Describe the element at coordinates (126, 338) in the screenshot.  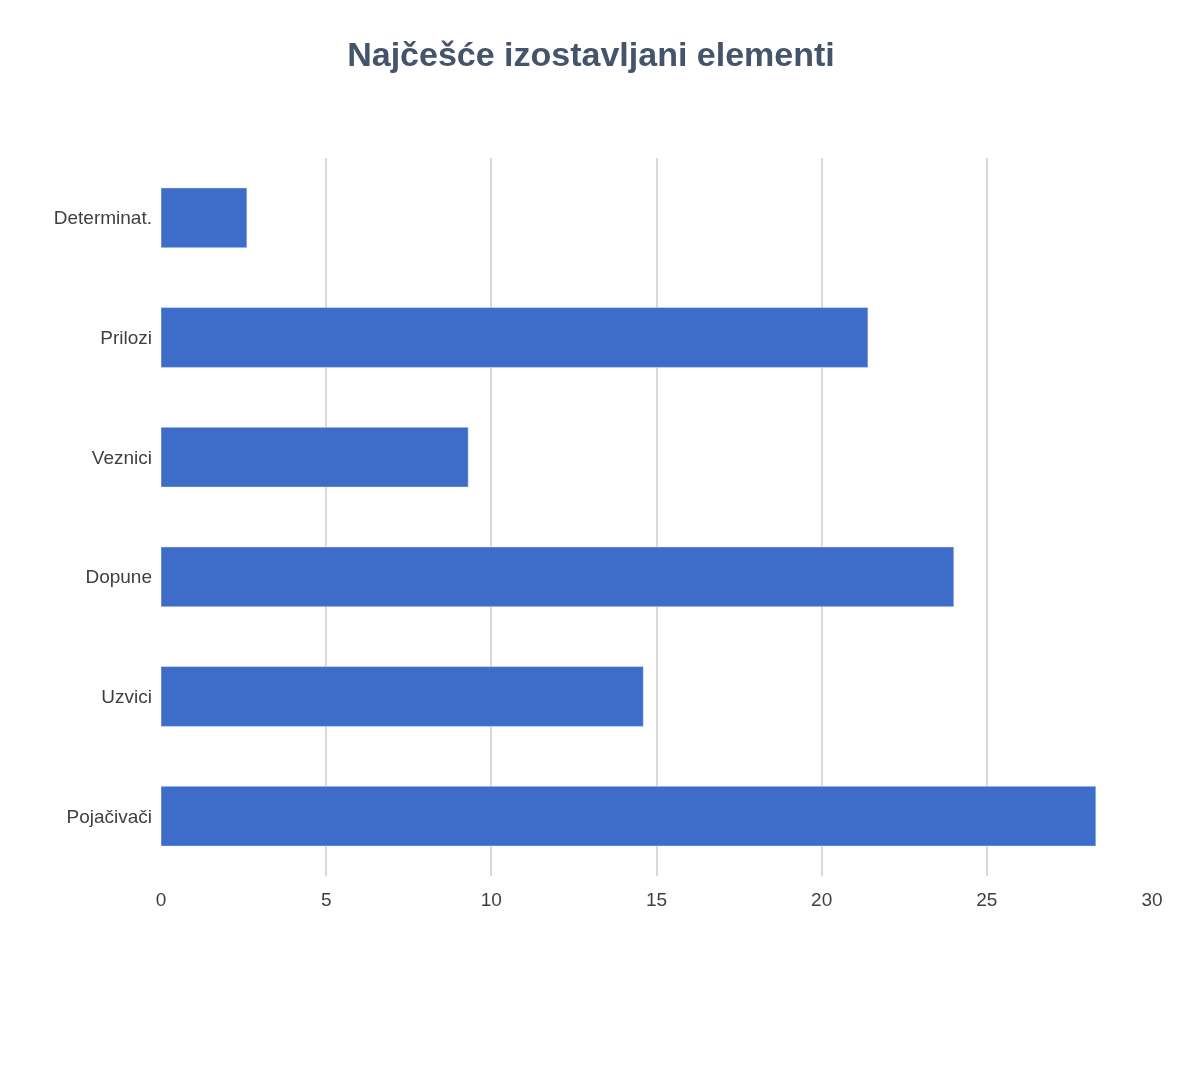
I see `y-tick-label: Prilozi` at that location.